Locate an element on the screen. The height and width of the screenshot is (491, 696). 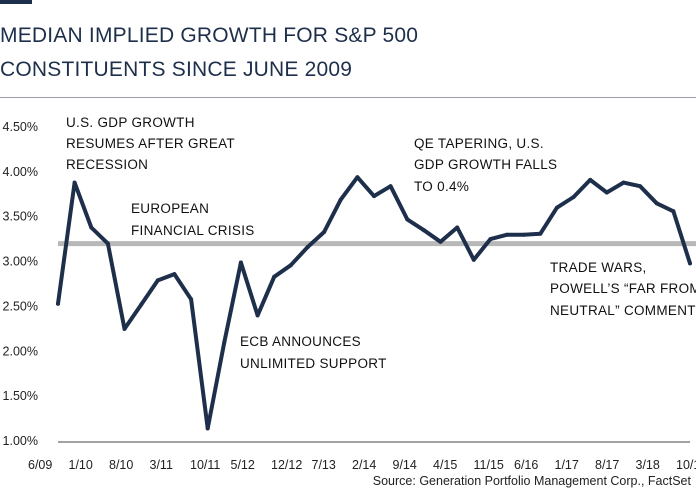
title-divider is located at coordinates (348, 97).